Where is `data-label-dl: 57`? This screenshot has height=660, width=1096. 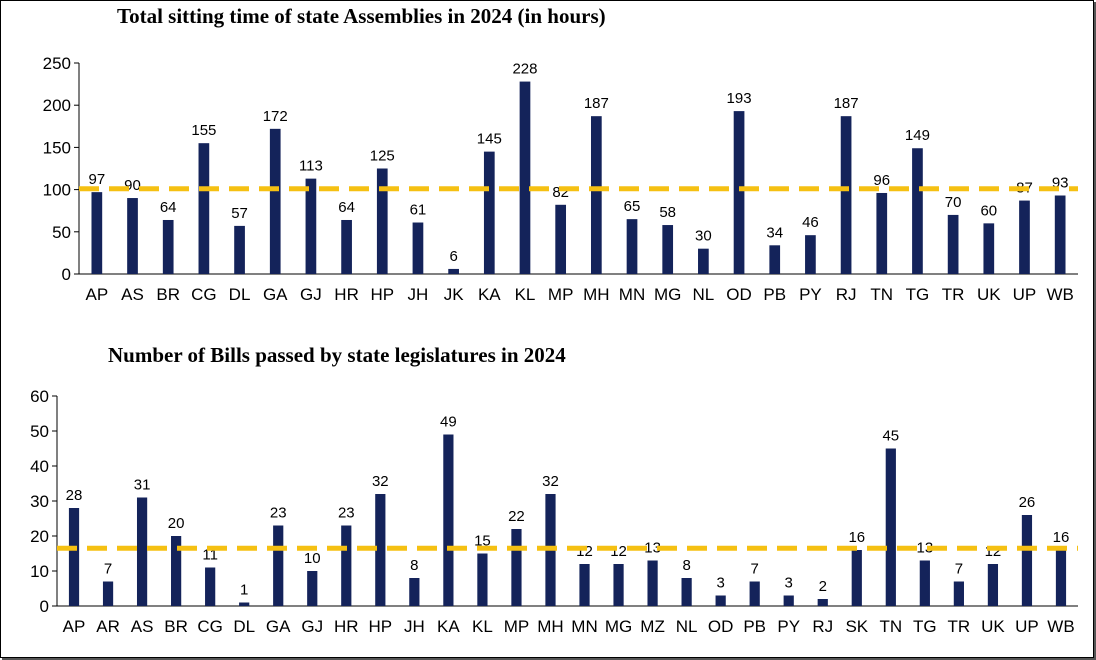 data-label-dl: 57 is located at coordinates (239, 213).